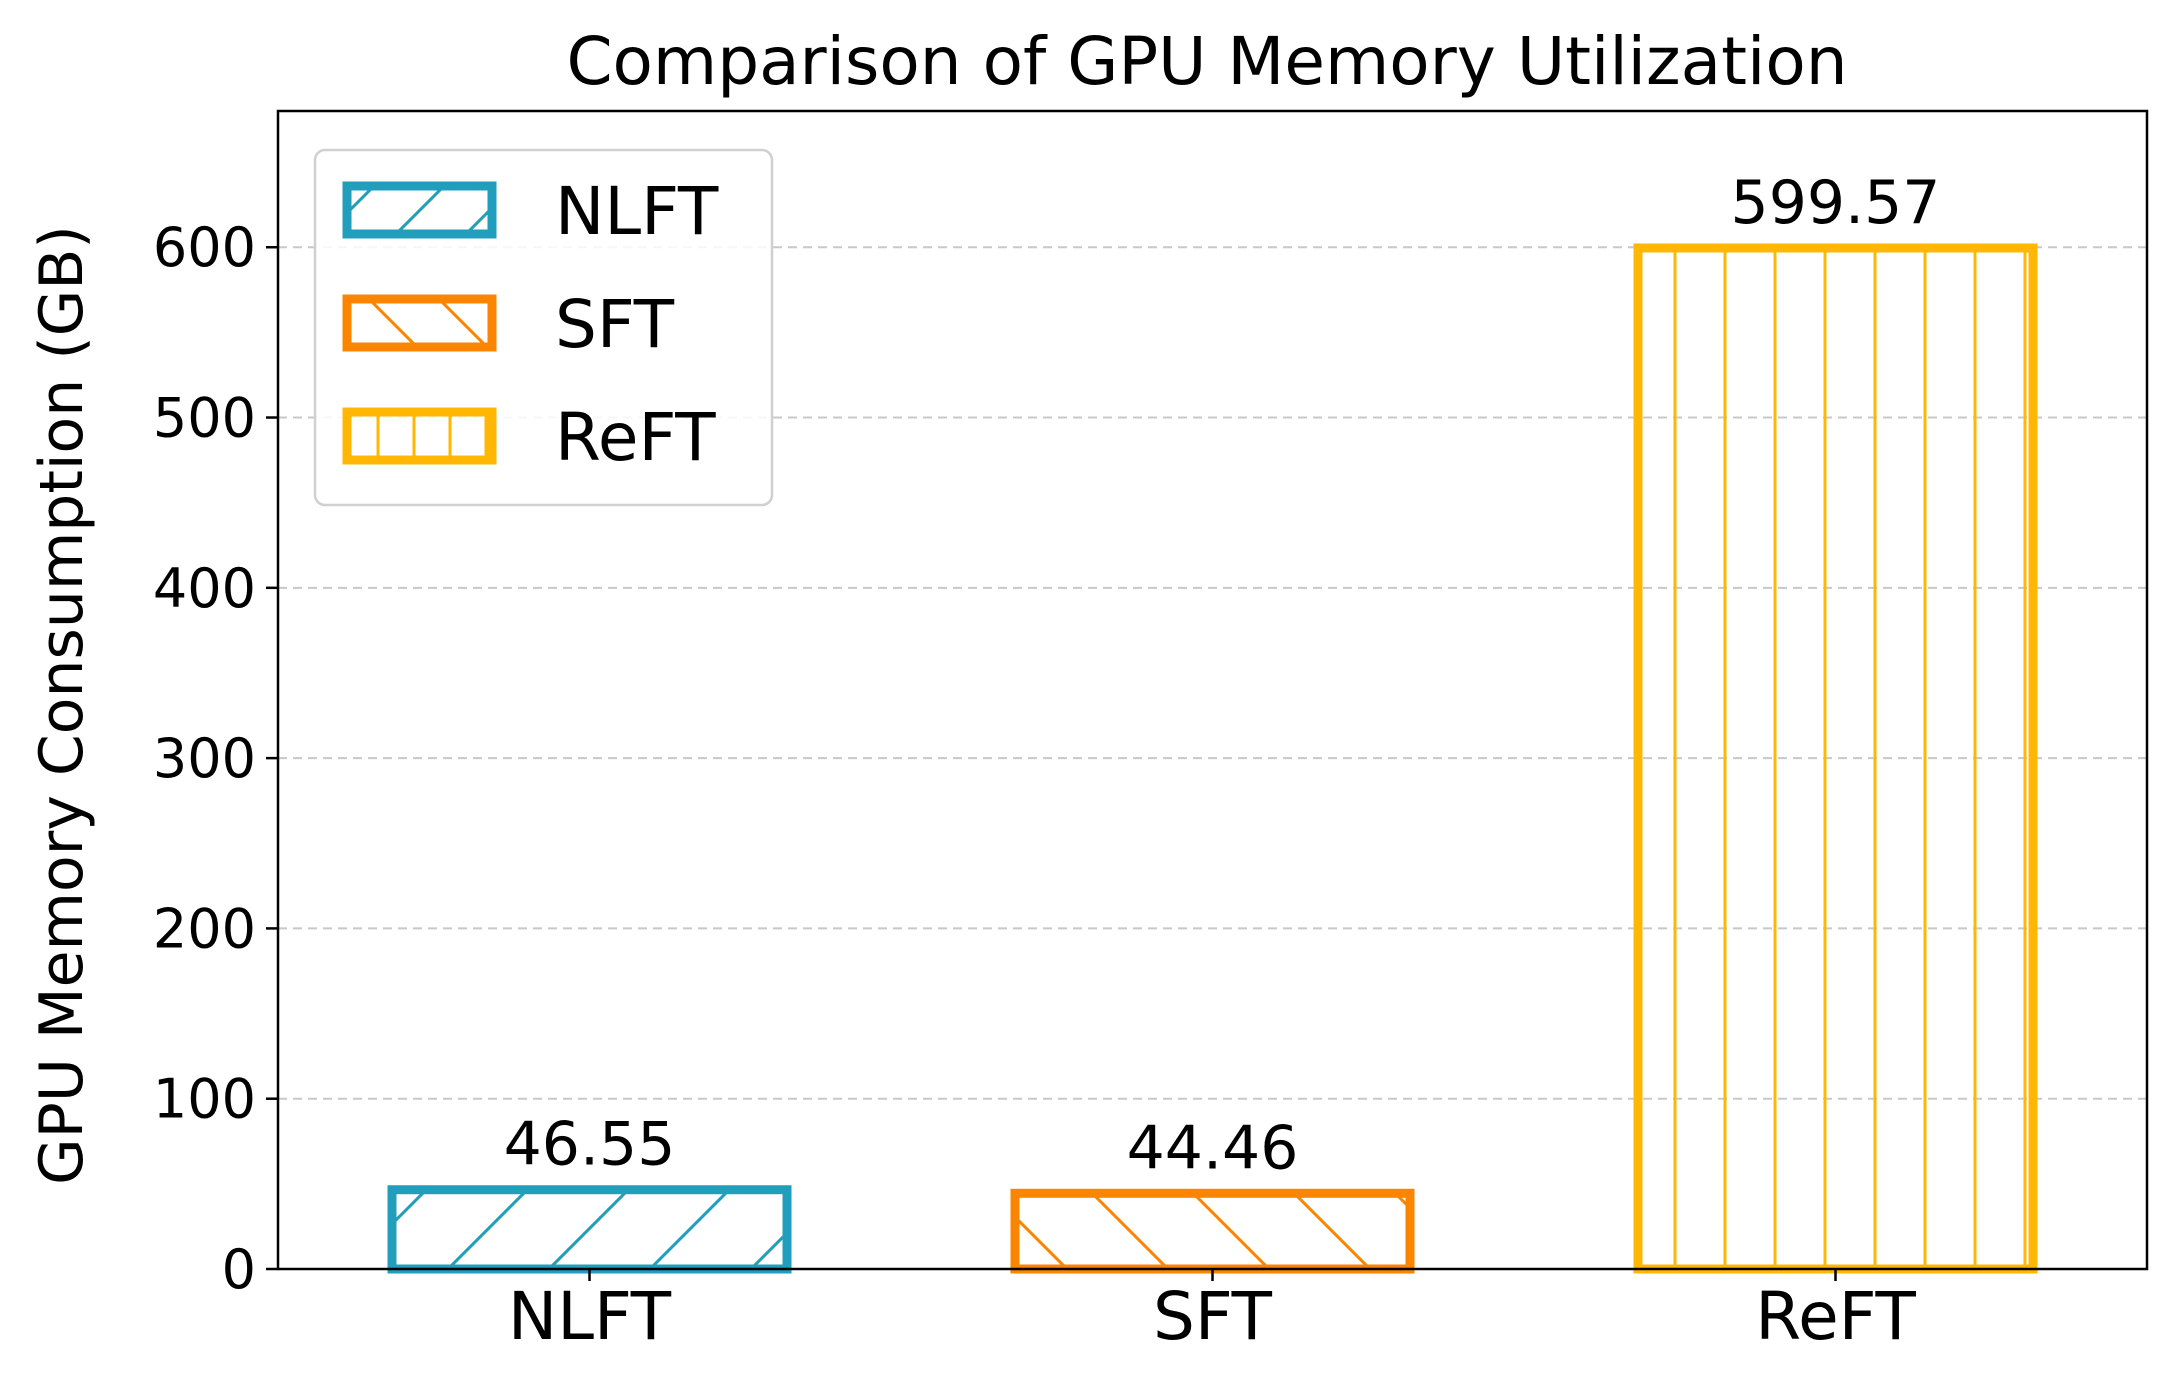  Describe the element at coordinates (204, 247) in the screenshot. I see `y-tick-label: 600` at that location.